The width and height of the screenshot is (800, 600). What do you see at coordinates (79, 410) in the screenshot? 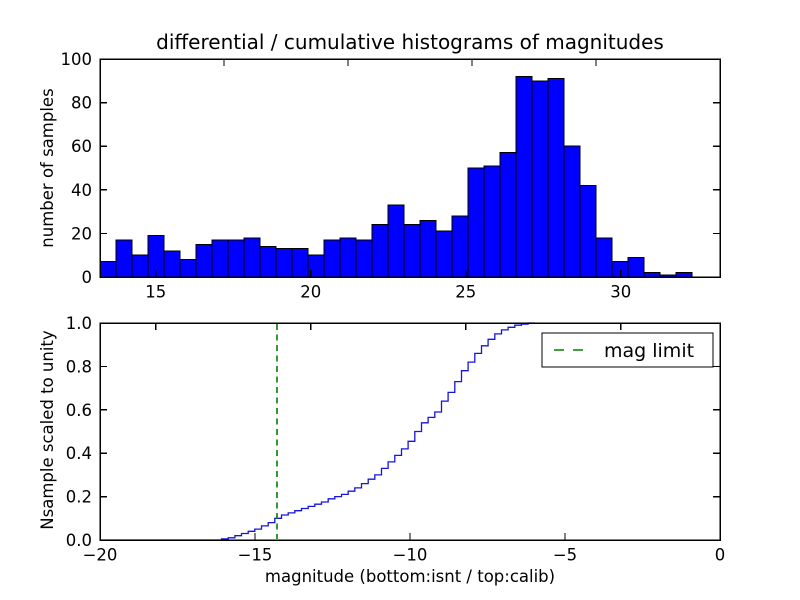
I see `y-tick-label: 0.6` at bounding box center [79, 410].